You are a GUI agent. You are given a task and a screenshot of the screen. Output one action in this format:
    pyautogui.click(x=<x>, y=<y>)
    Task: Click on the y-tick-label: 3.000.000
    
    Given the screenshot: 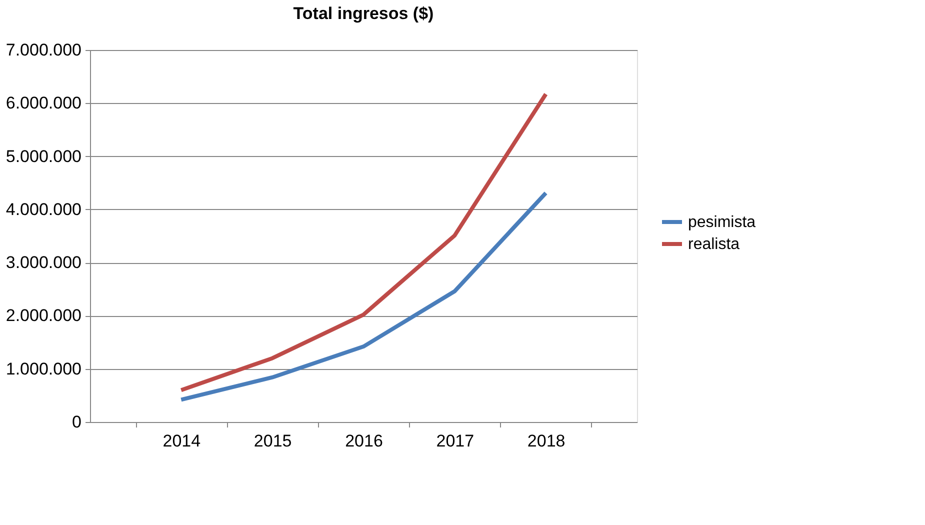 What is the action you would take?
    pyautogui.click(x=44, y=262)
    